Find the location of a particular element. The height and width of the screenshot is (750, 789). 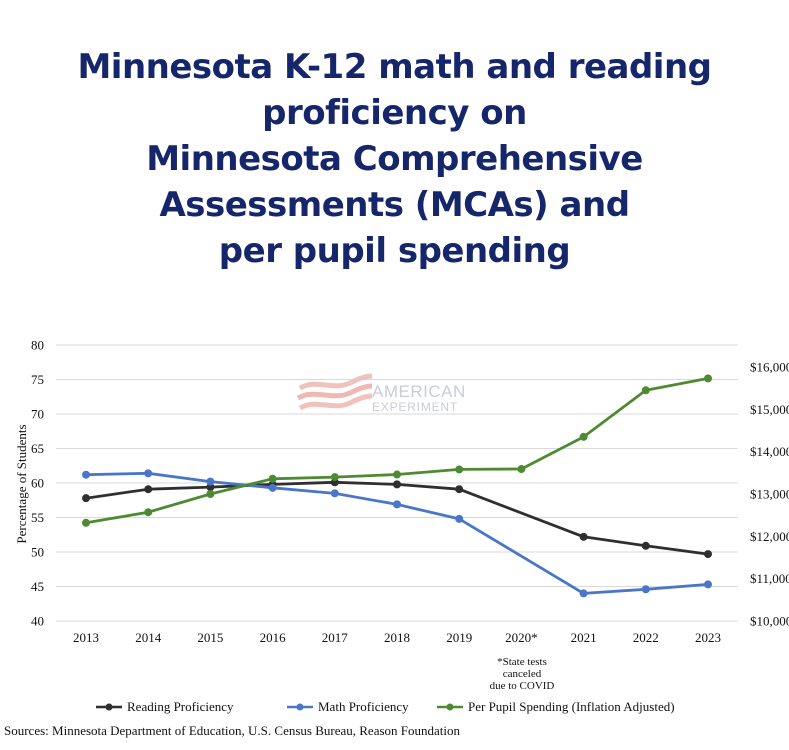

title-line: proficiency on is located at coordinates (394, 113).